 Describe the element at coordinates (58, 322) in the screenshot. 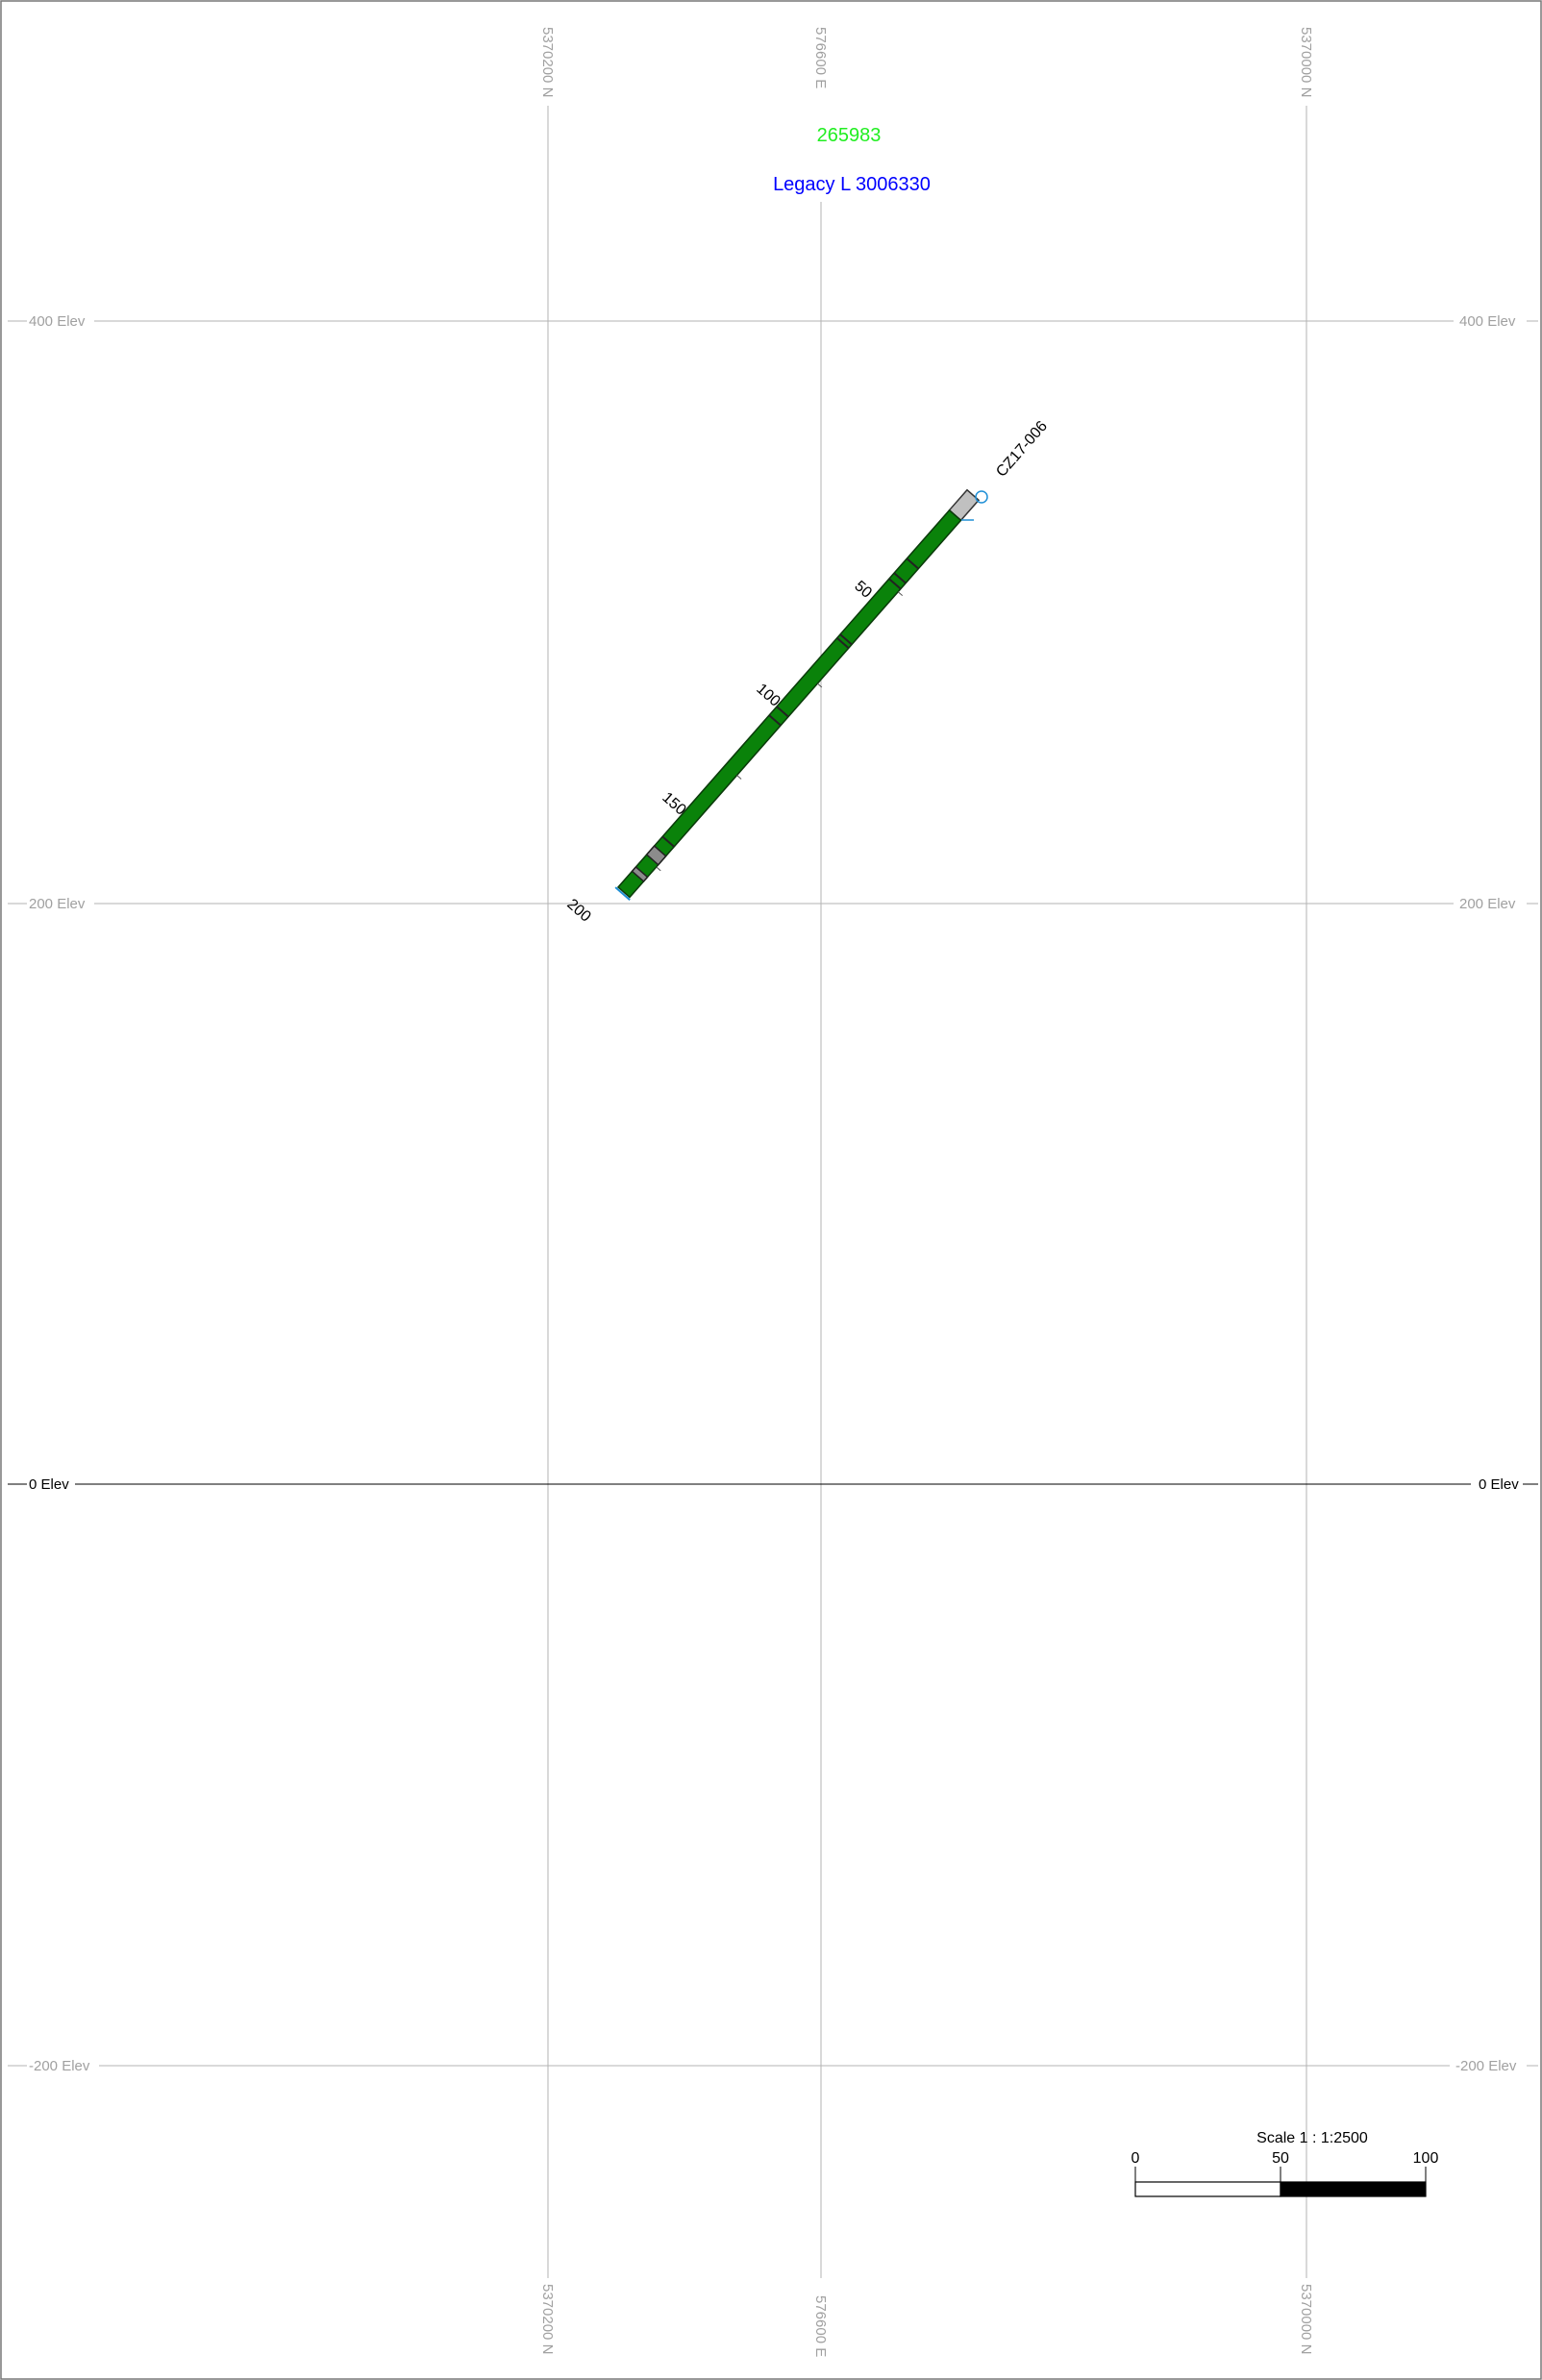

I see `elev-label-400-left: 400 Elev` at that location.